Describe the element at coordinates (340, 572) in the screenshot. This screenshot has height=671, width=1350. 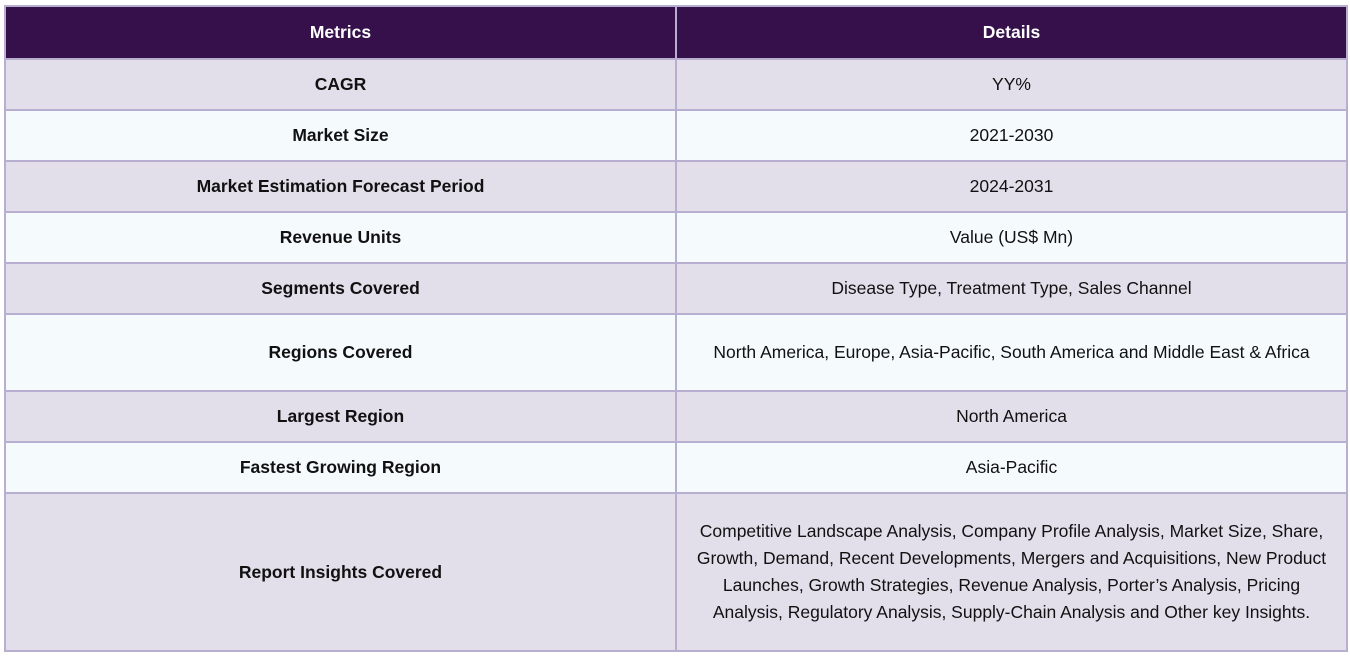
I see `metric-cell: Report Insights Covered` at that location.